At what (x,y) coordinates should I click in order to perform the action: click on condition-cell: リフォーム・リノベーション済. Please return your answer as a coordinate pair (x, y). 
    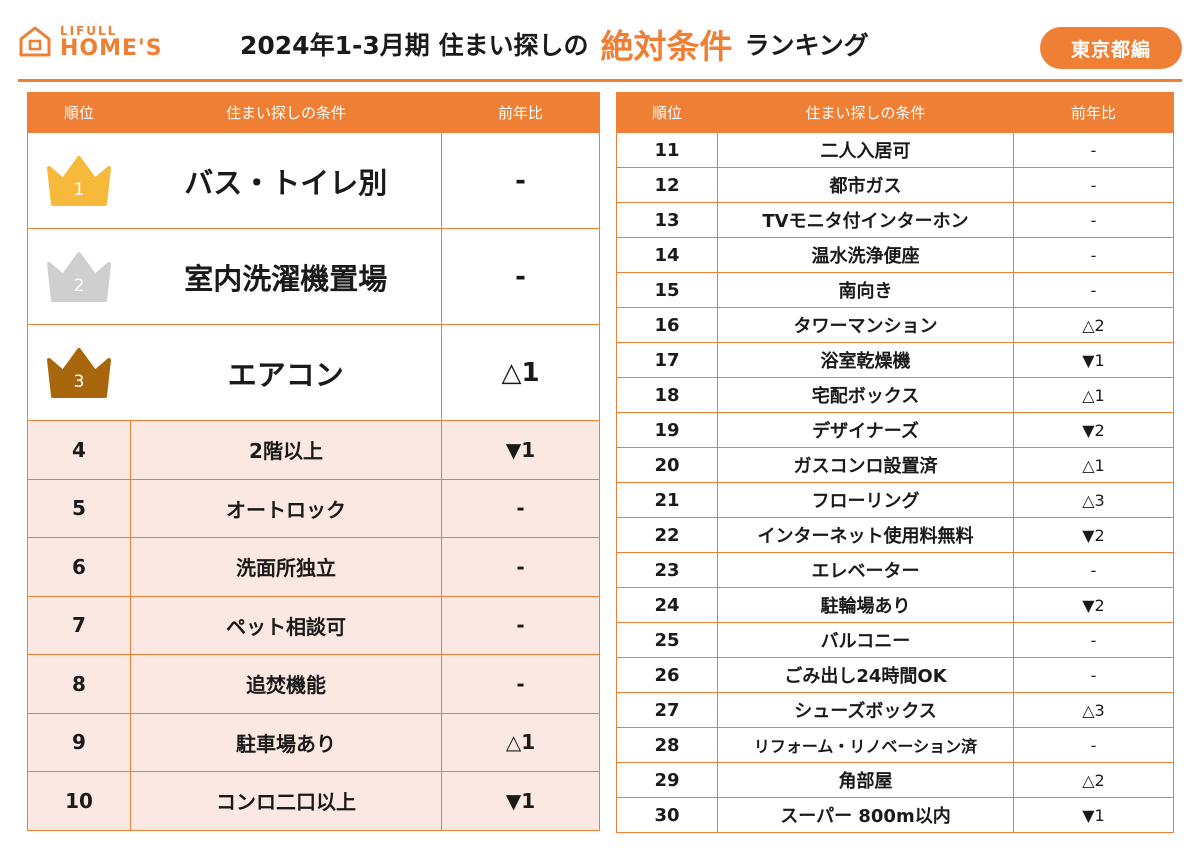
    Looking at the image, I should click on (865, 745).